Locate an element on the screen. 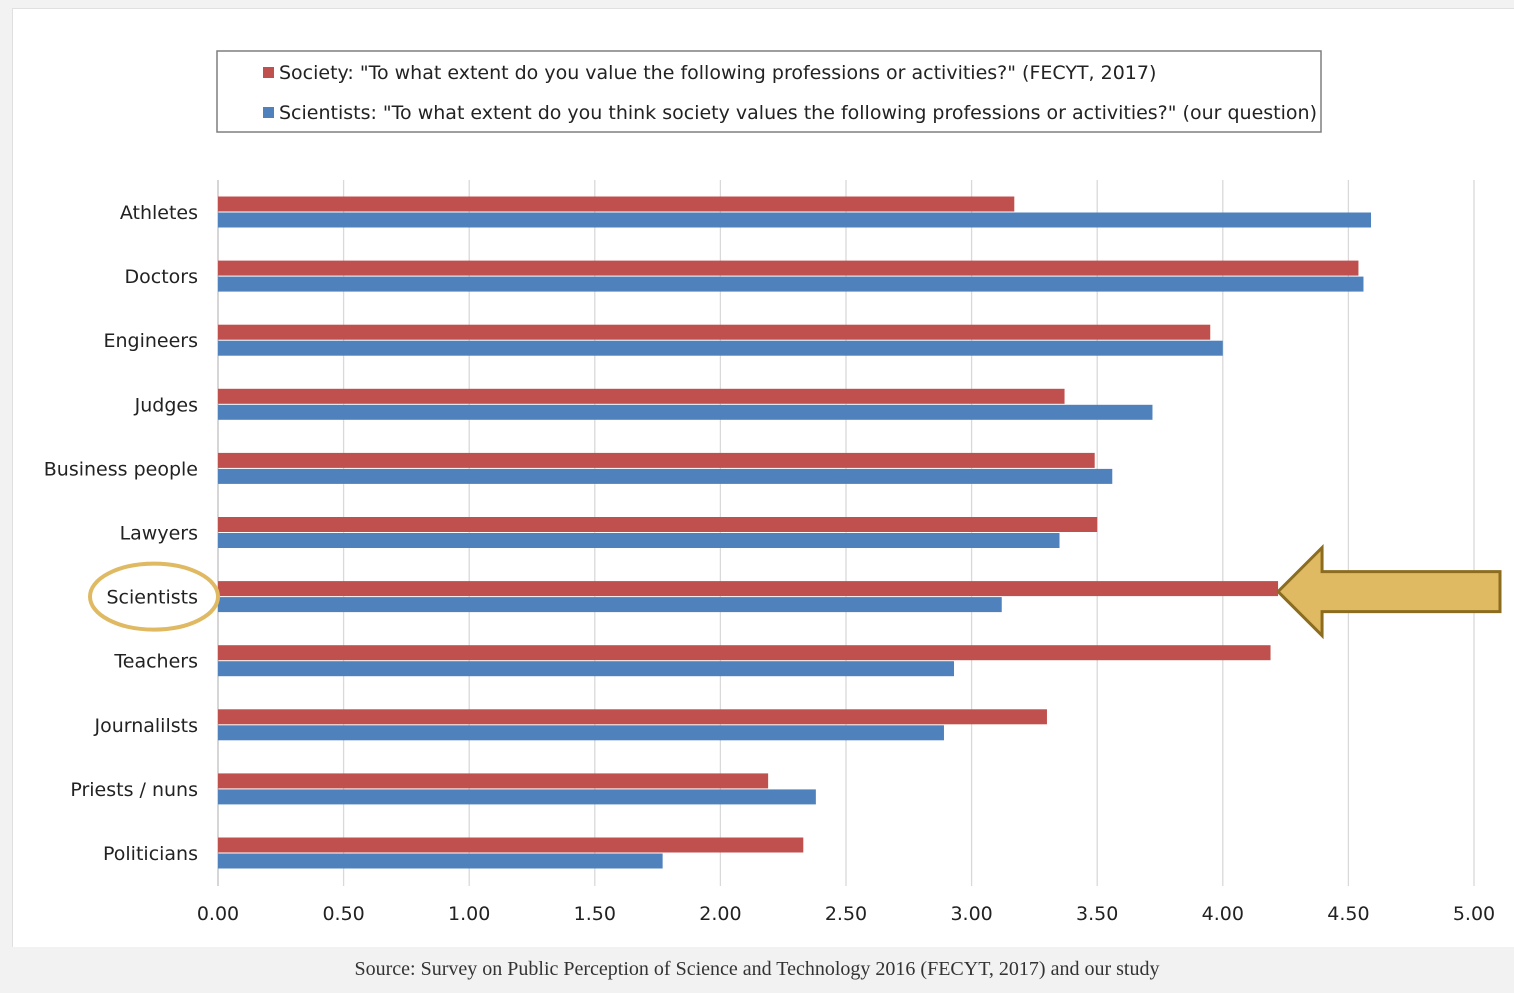 Image resolution: width=1514 pixels, height=993 pixels. x-tick-label: 1.50 is located at coordinates (595, 914).